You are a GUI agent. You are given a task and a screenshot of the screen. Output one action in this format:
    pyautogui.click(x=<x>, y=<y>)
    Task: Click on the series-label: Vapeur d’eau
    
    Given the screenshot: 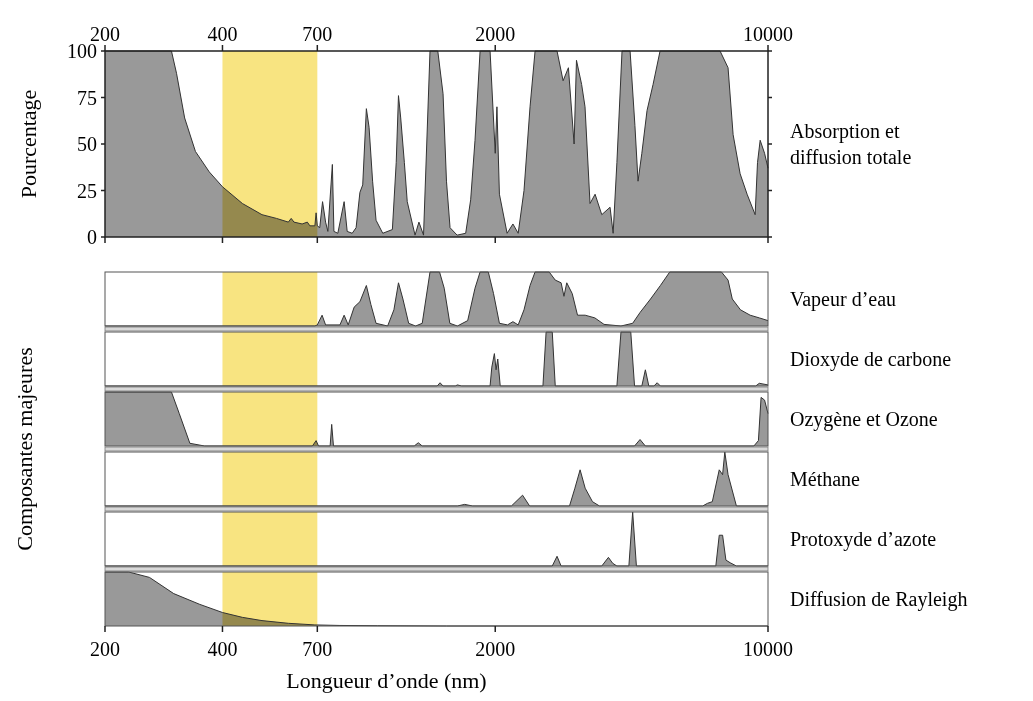 What is the action you would take?
    pyautogui.click(x=843, y=299)
    